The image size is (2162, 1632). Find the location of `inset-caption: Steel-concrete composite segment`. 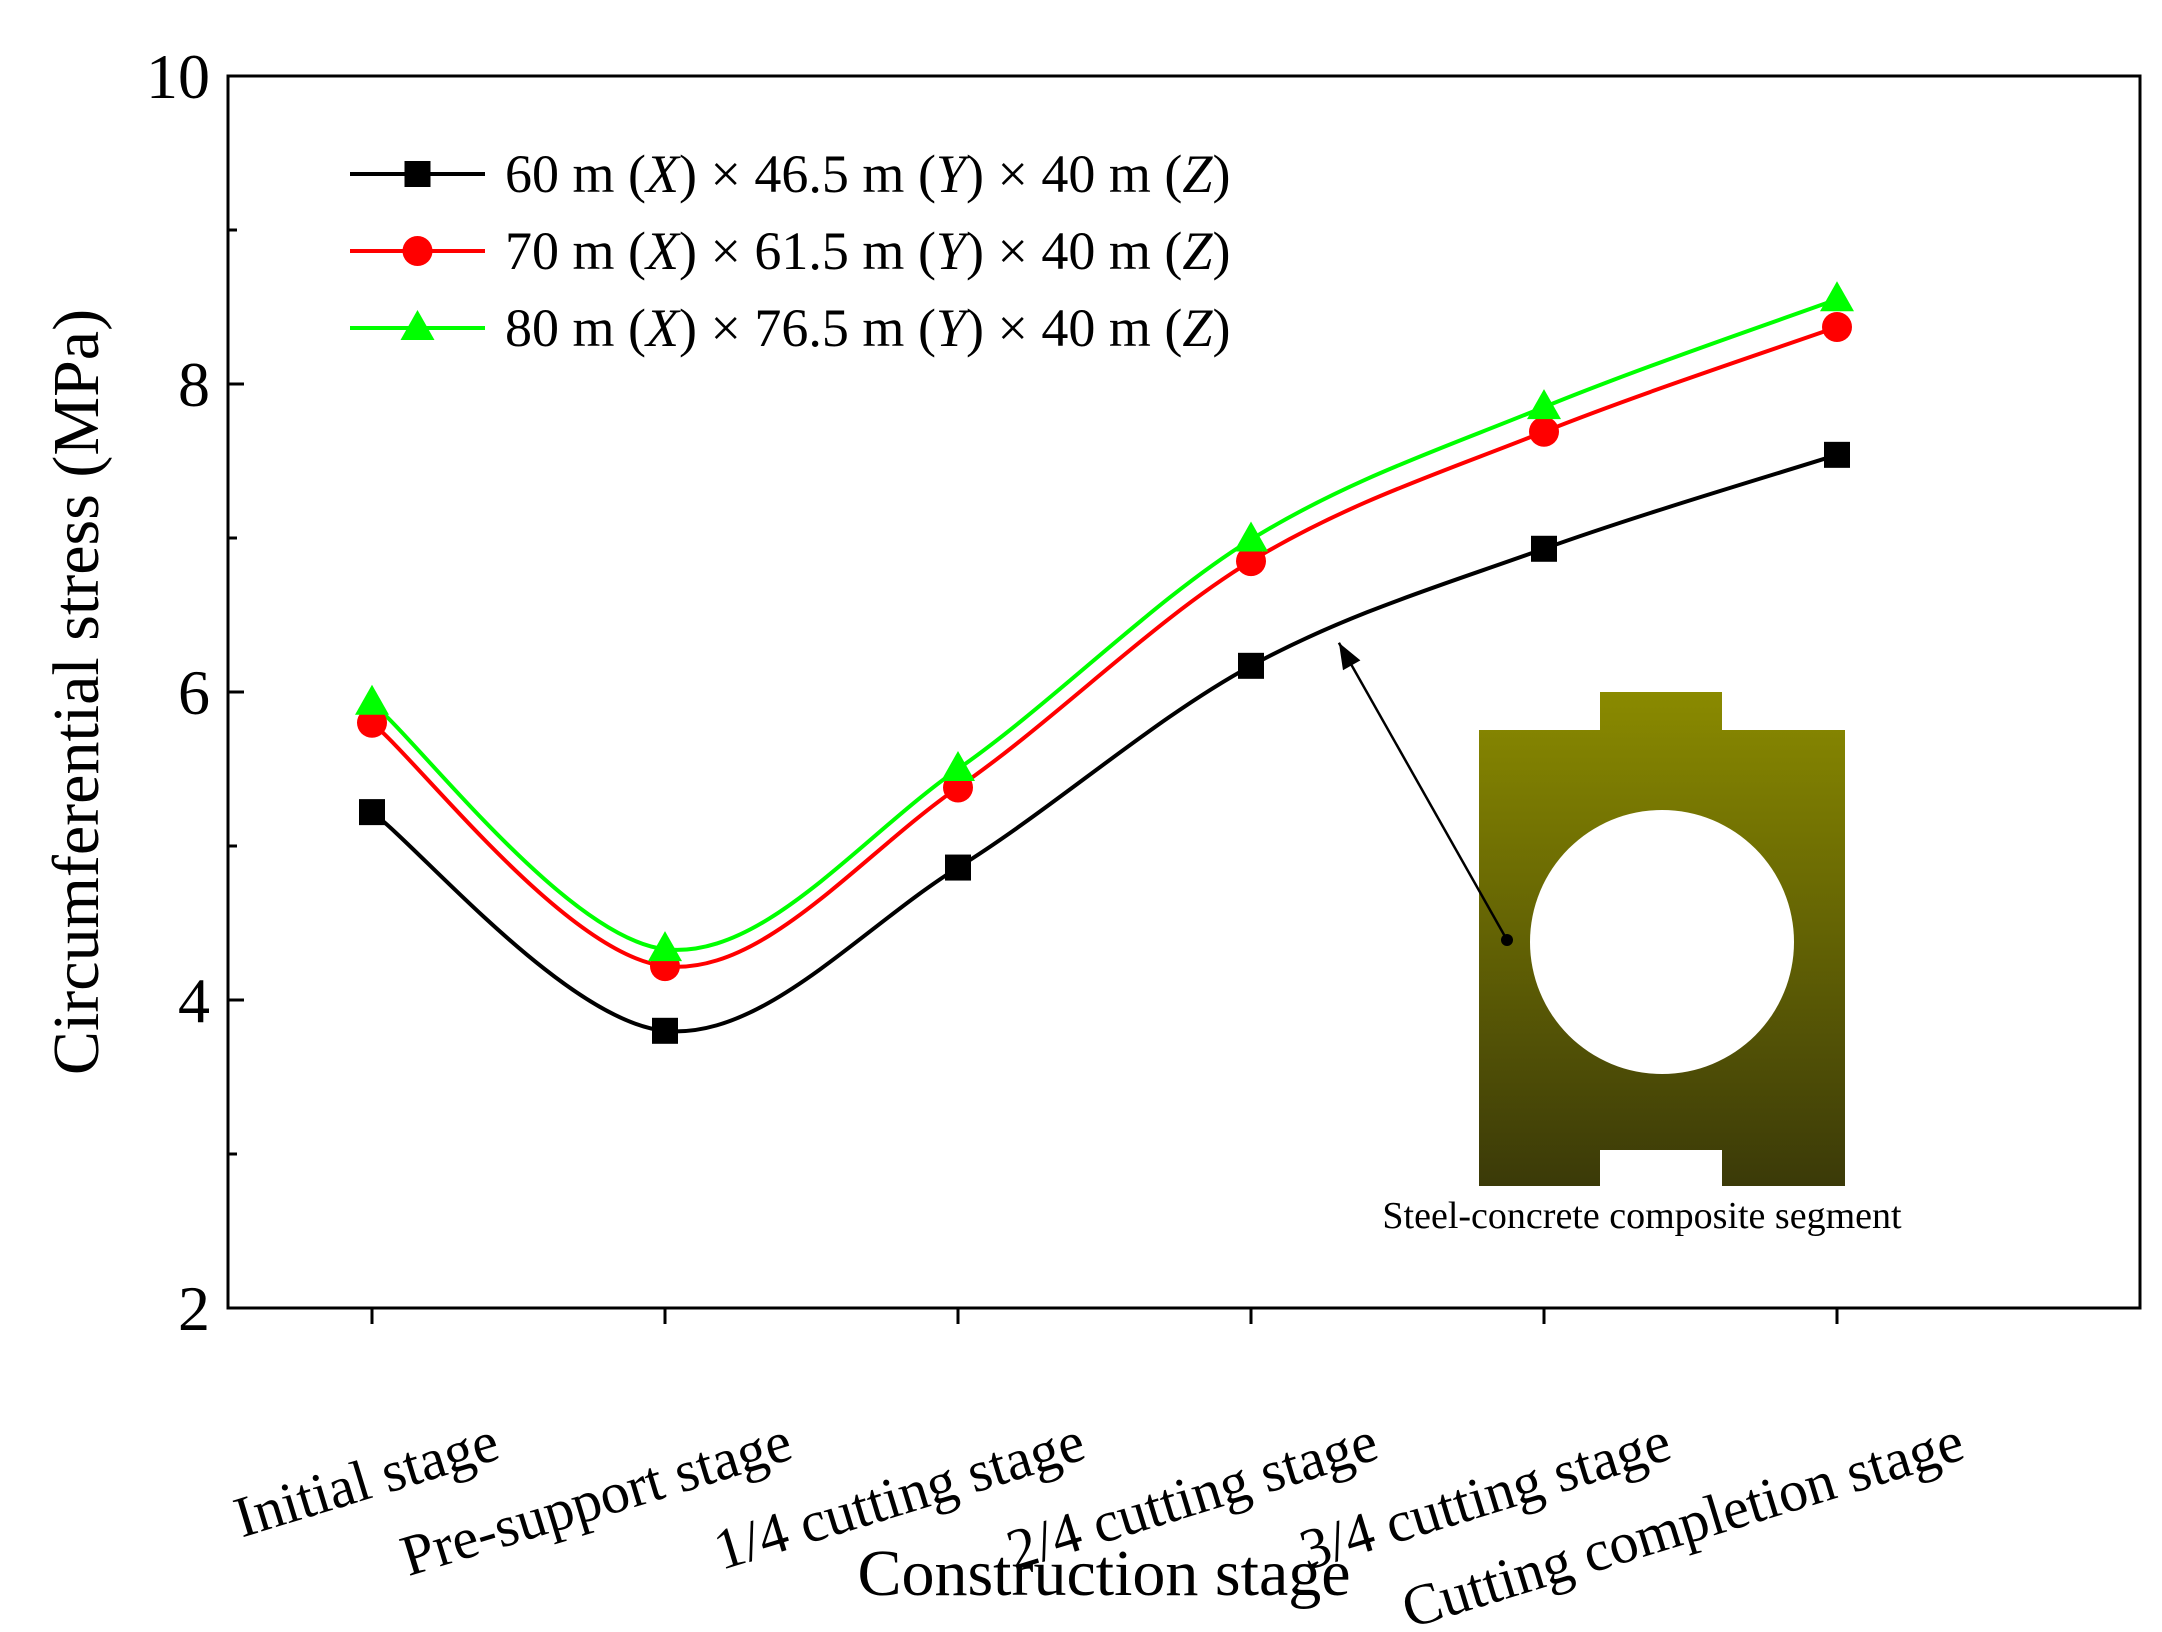

inset-caption: Steel-concrete composite segment is located at coordinates (1642, 1216).